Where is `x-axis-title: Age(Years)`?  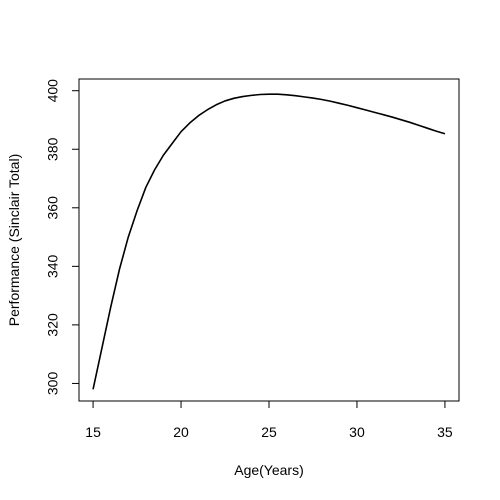
x-axis-title: Age(Years) is located at coordinates (269, 470).